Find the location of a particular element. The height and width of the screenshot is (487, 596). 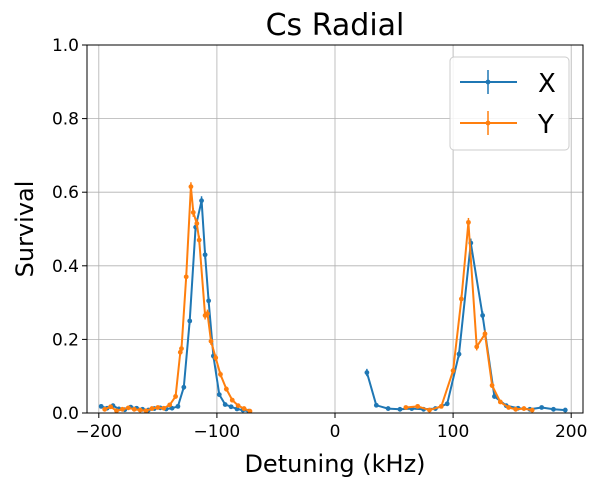

y-tick-label: 0.4 is located at coordinates (65, 267).